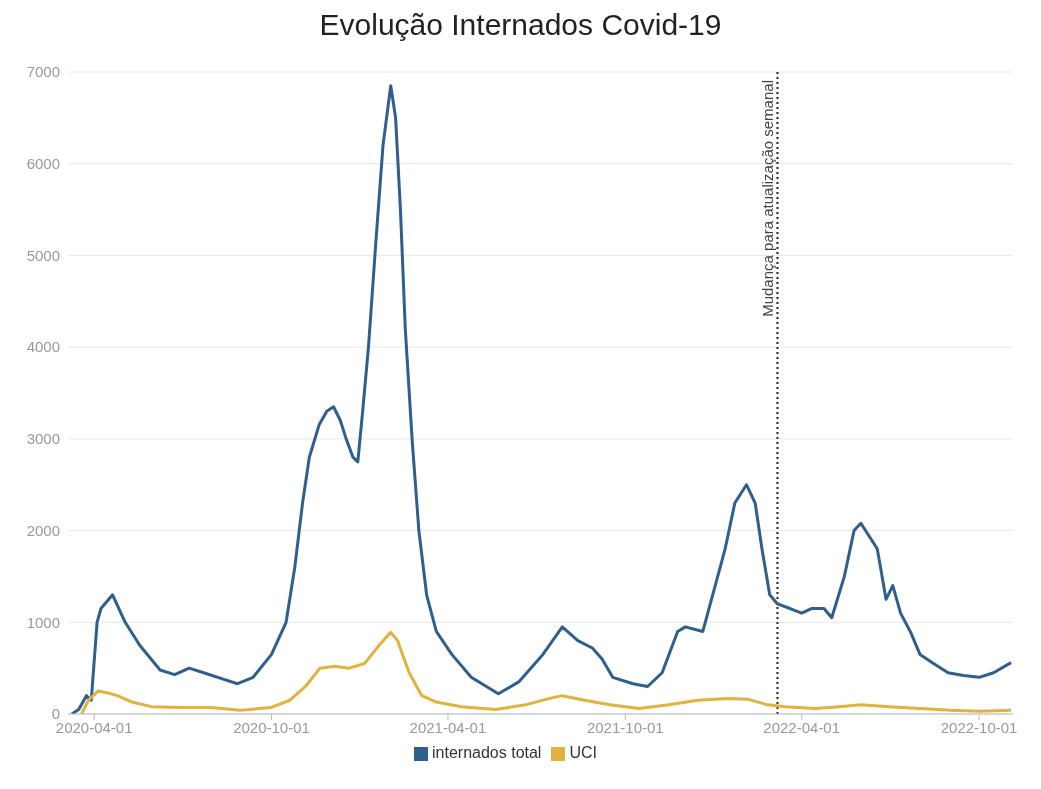 The height and width of the screenshot is (789, 1041). I want to click on y-tick-label: 2000, so click(43, 530).